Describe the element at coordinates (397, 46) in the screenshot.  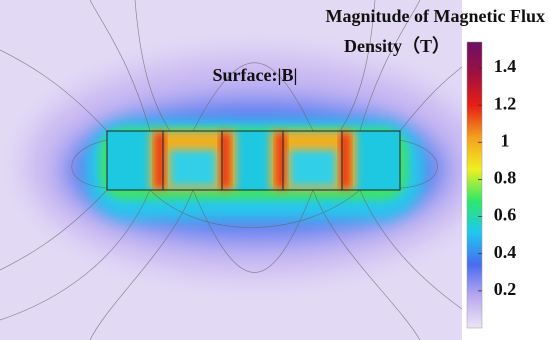
I see `title-line: Density（T）` at that location.